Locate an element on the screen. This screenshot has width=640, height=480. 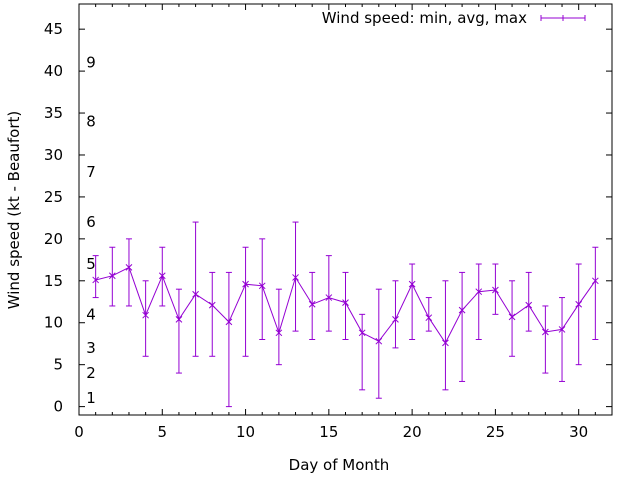
beaufort-scale-labels: 1 2 3 4 5 6 7 8 9 is located at coordinates (91, 231).